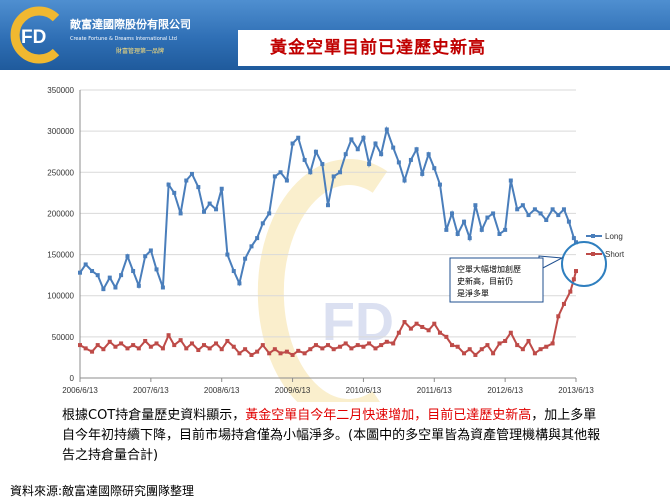 This screenshot has width=670, height=502. What do you see at coordinates (60, 255) in the screenshot?
I see `y-tick-label: 150000` at bounding box center [60, 255].